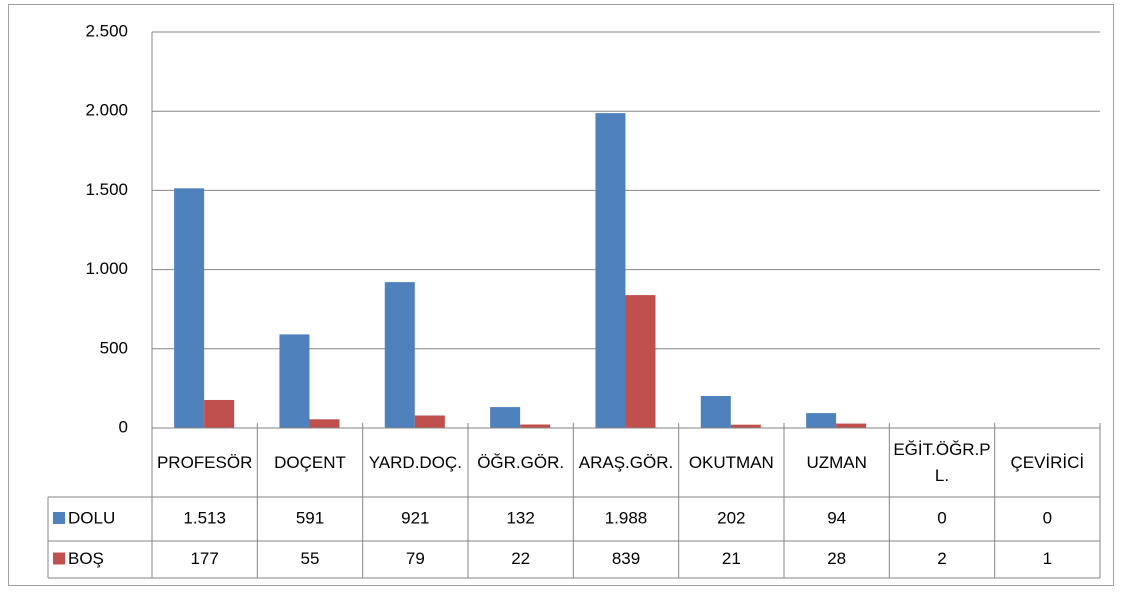 The height and width of the screenshot is (593, 1123). I want to click on legend-label: BOŞ, so click(86, 558).